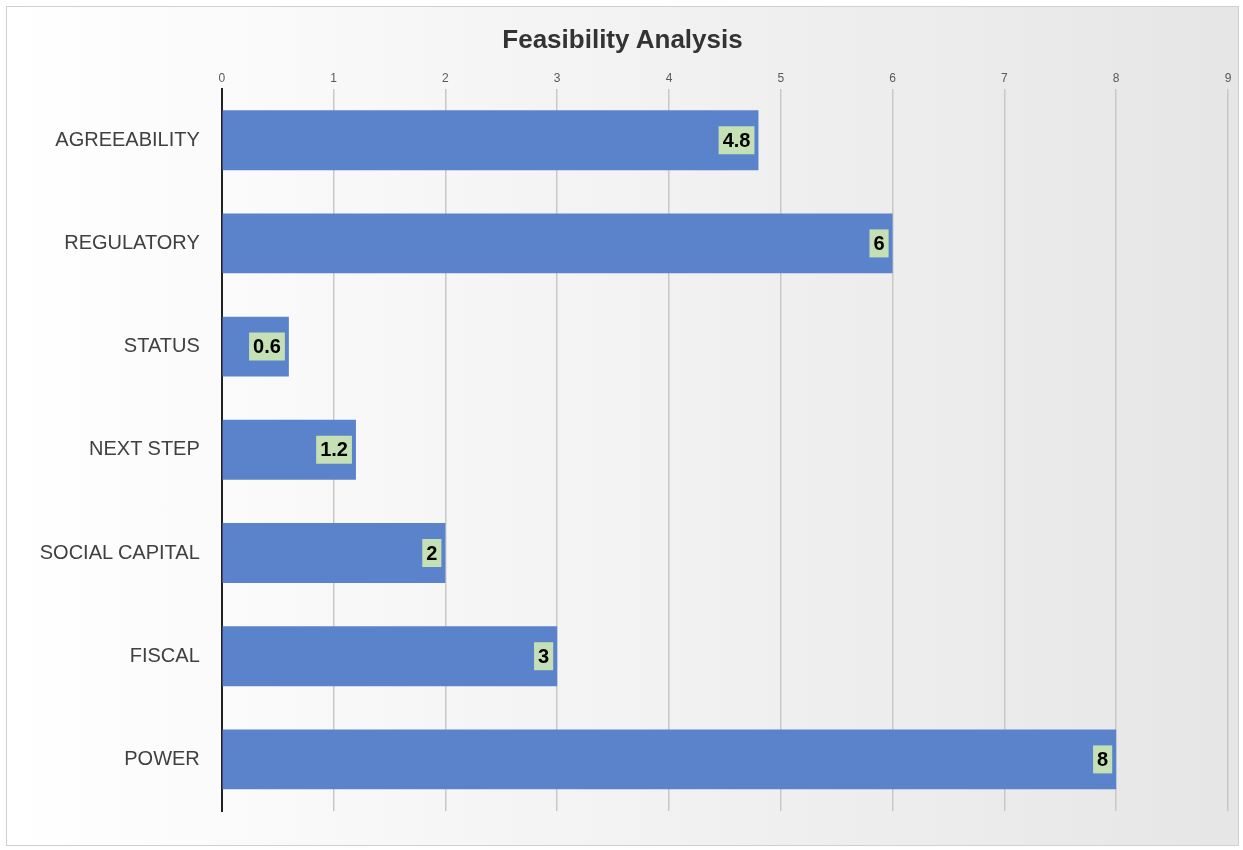 This screenshot has height=850, width=1243. I want to click on y-tick-label: FISCAL, so click(164, 654).